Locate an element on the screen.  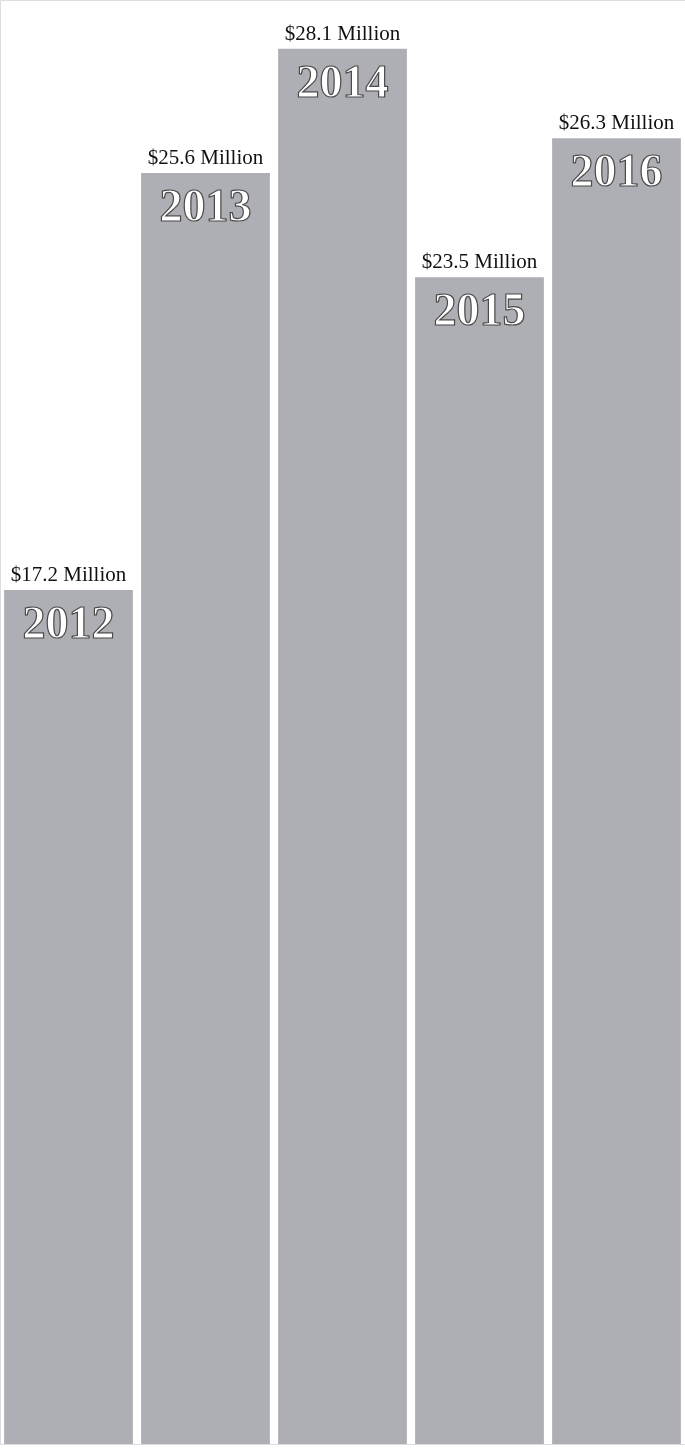
x-tick-label: 2013 is located at coordinates (205, 205).